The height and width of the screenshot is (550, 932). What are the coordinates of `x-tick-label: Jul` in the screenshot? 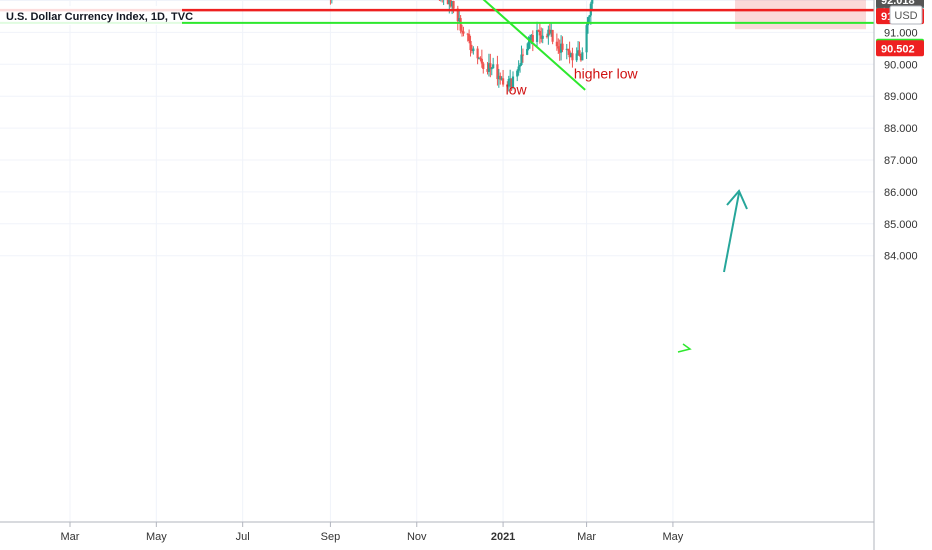 It's located at (243, 537).